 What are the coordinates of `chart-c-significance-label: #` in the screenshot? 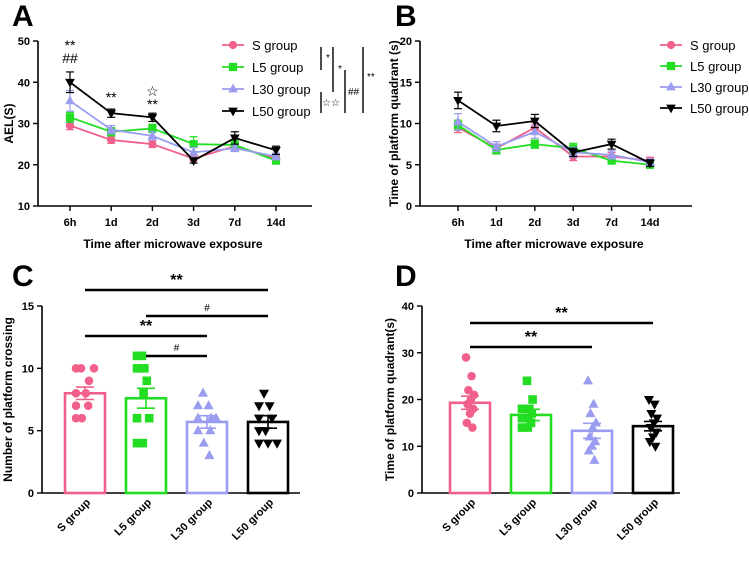 It's located at (207, 308).